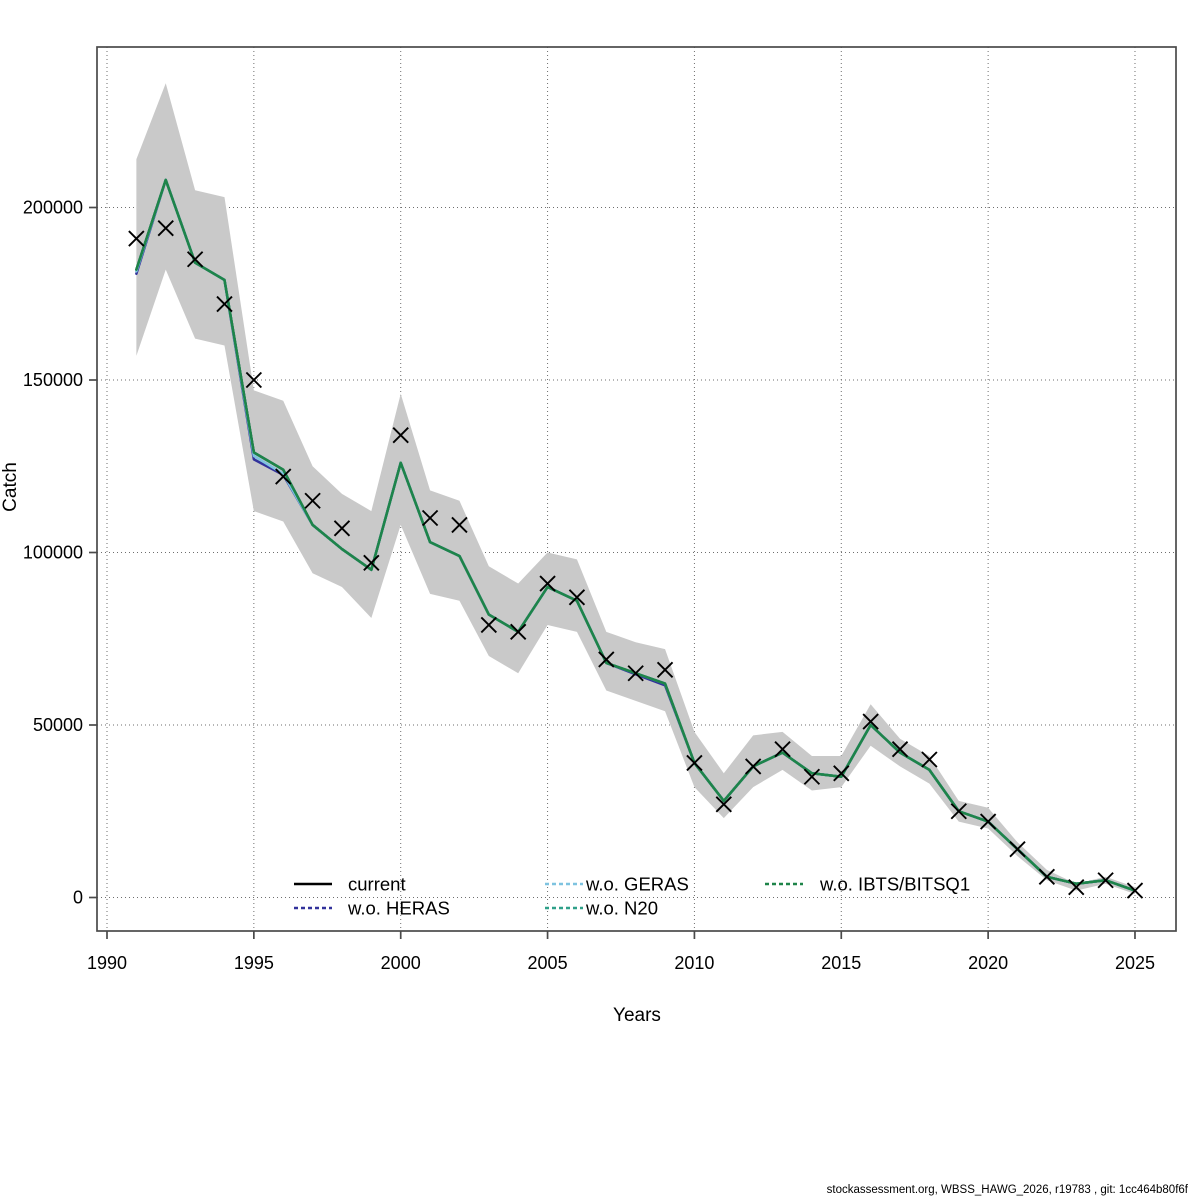 The image size is (1200, 1200). Describe the element at coordinates (548, 963) in the screenshot. I see `x-axis-tick-label: 2005` at that location.